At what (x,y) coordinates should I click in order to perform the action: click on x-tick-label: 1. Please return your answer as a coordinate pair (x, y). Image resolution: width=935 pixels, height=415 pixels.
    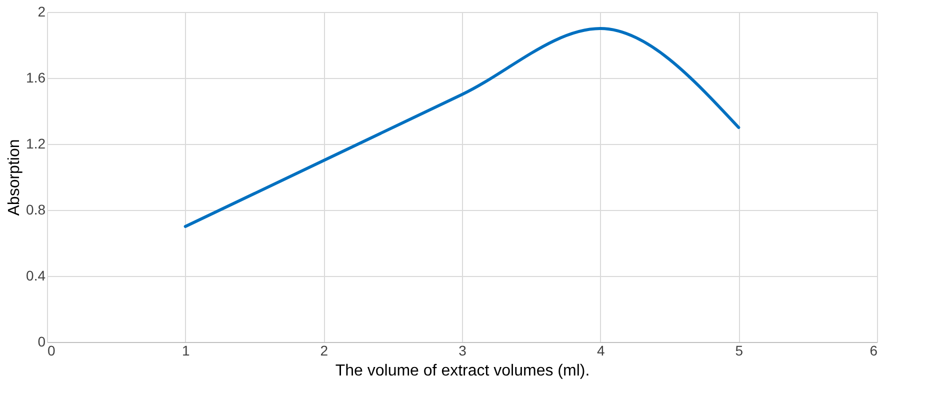
    Looking at the image, I should click on (186, 350).